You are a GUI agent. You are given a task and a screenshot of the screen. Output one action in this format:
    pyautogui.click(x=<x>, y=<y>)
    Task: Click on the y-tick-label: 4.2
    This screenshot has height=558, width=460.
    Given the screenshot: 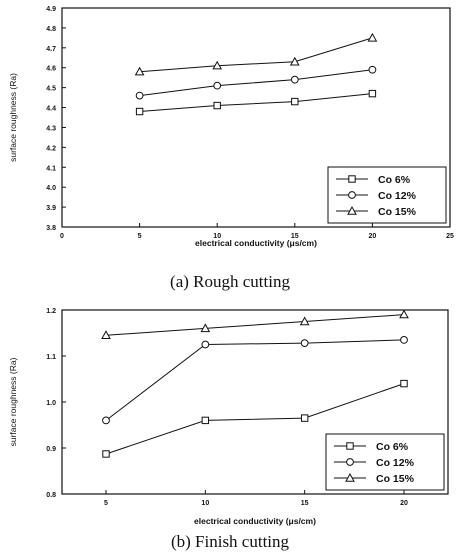 What is the action you would take?
    pyautogui.click(x=51, y=148)
    